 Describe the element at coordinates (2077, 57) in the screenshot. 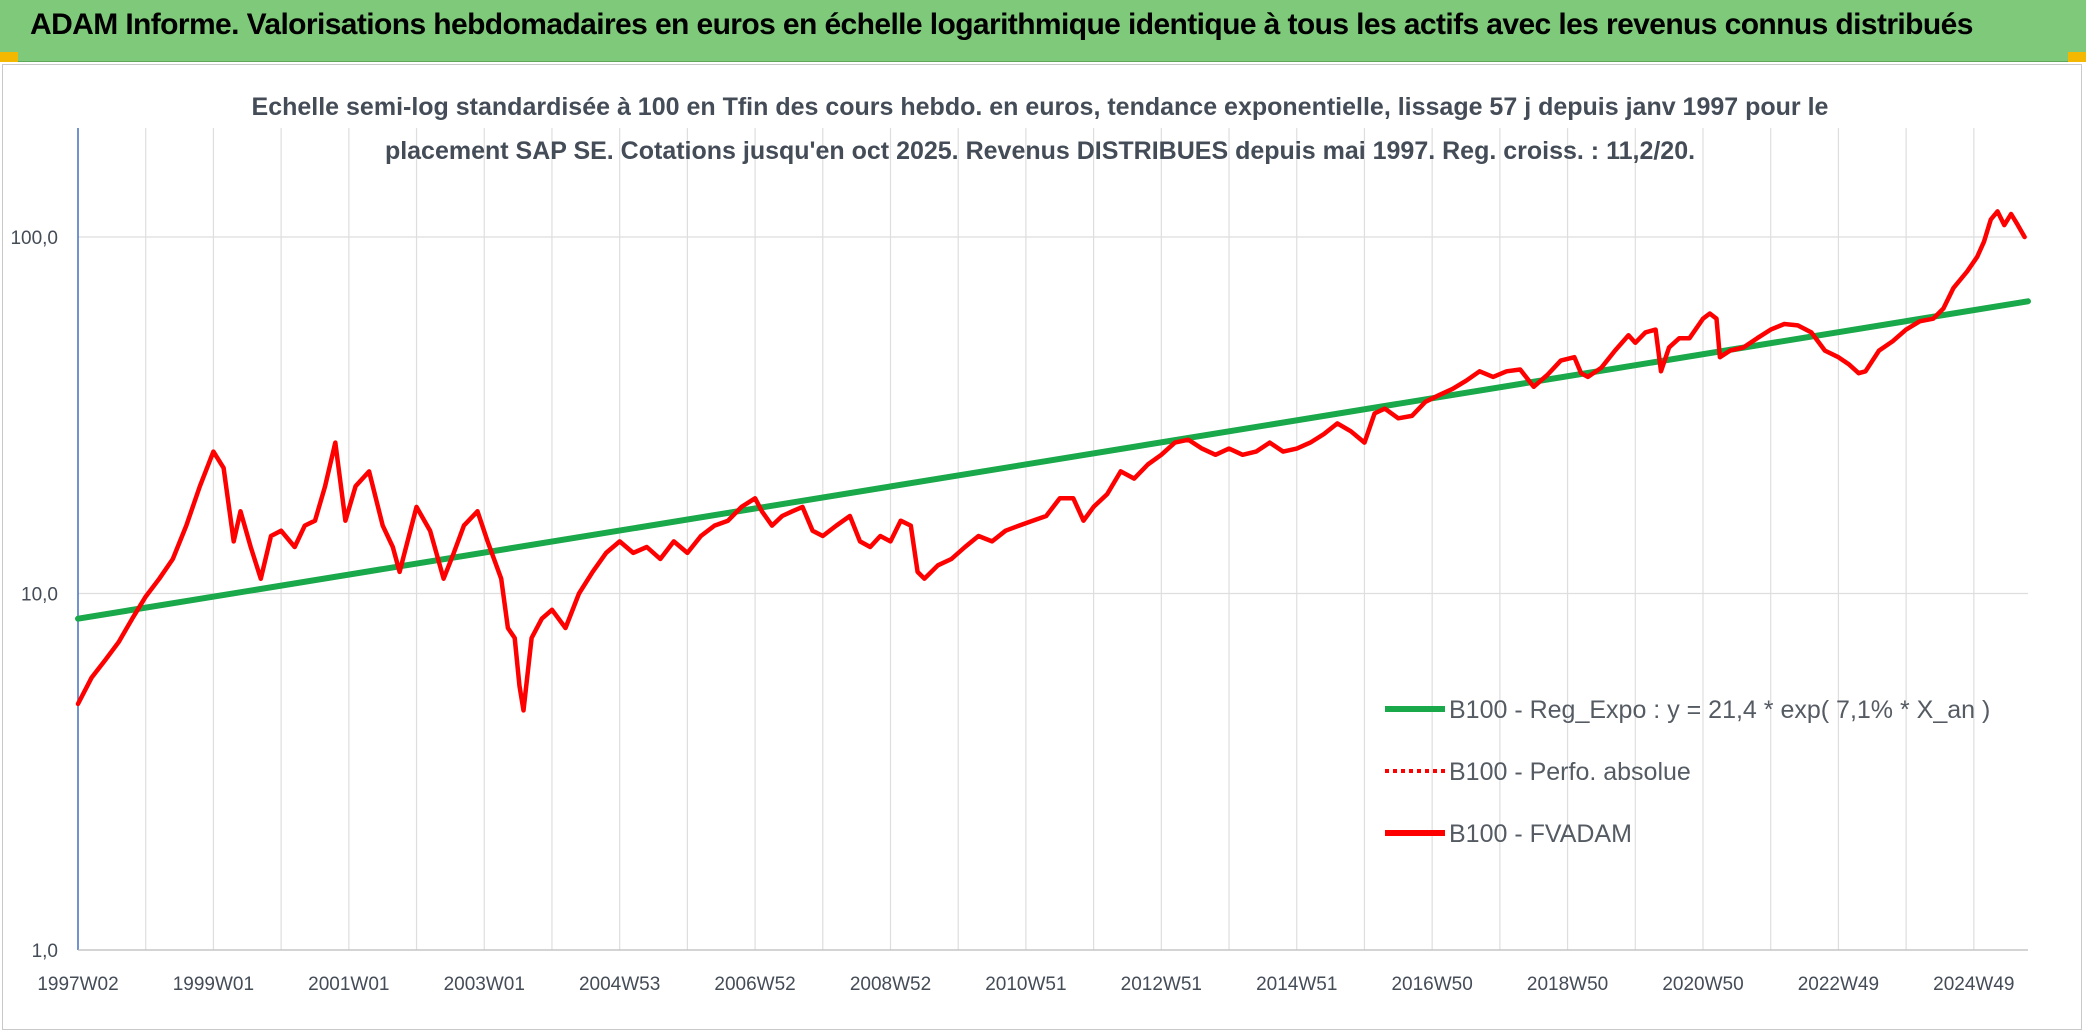

I see `corner-marker-right` at that location.